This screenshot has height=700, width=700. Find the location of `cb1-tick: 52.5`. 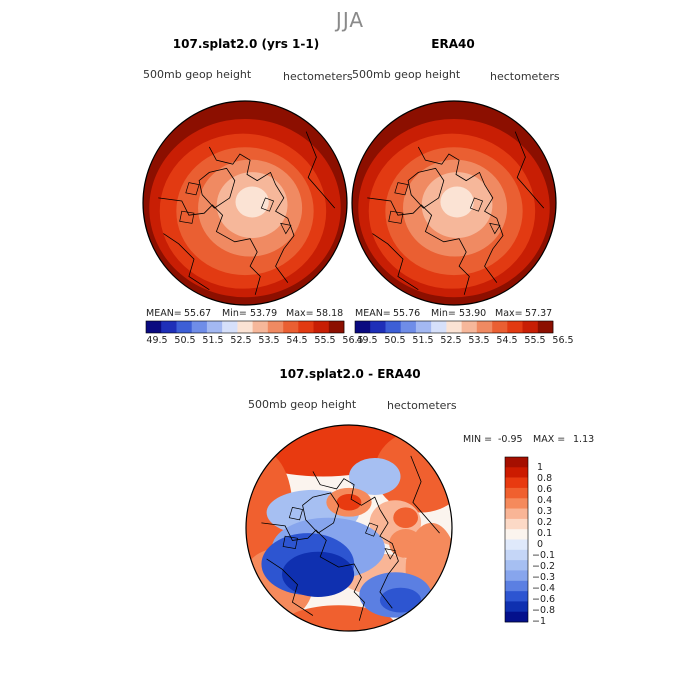

cb1-tick: 52.5 is located at coordinates (241, 340).